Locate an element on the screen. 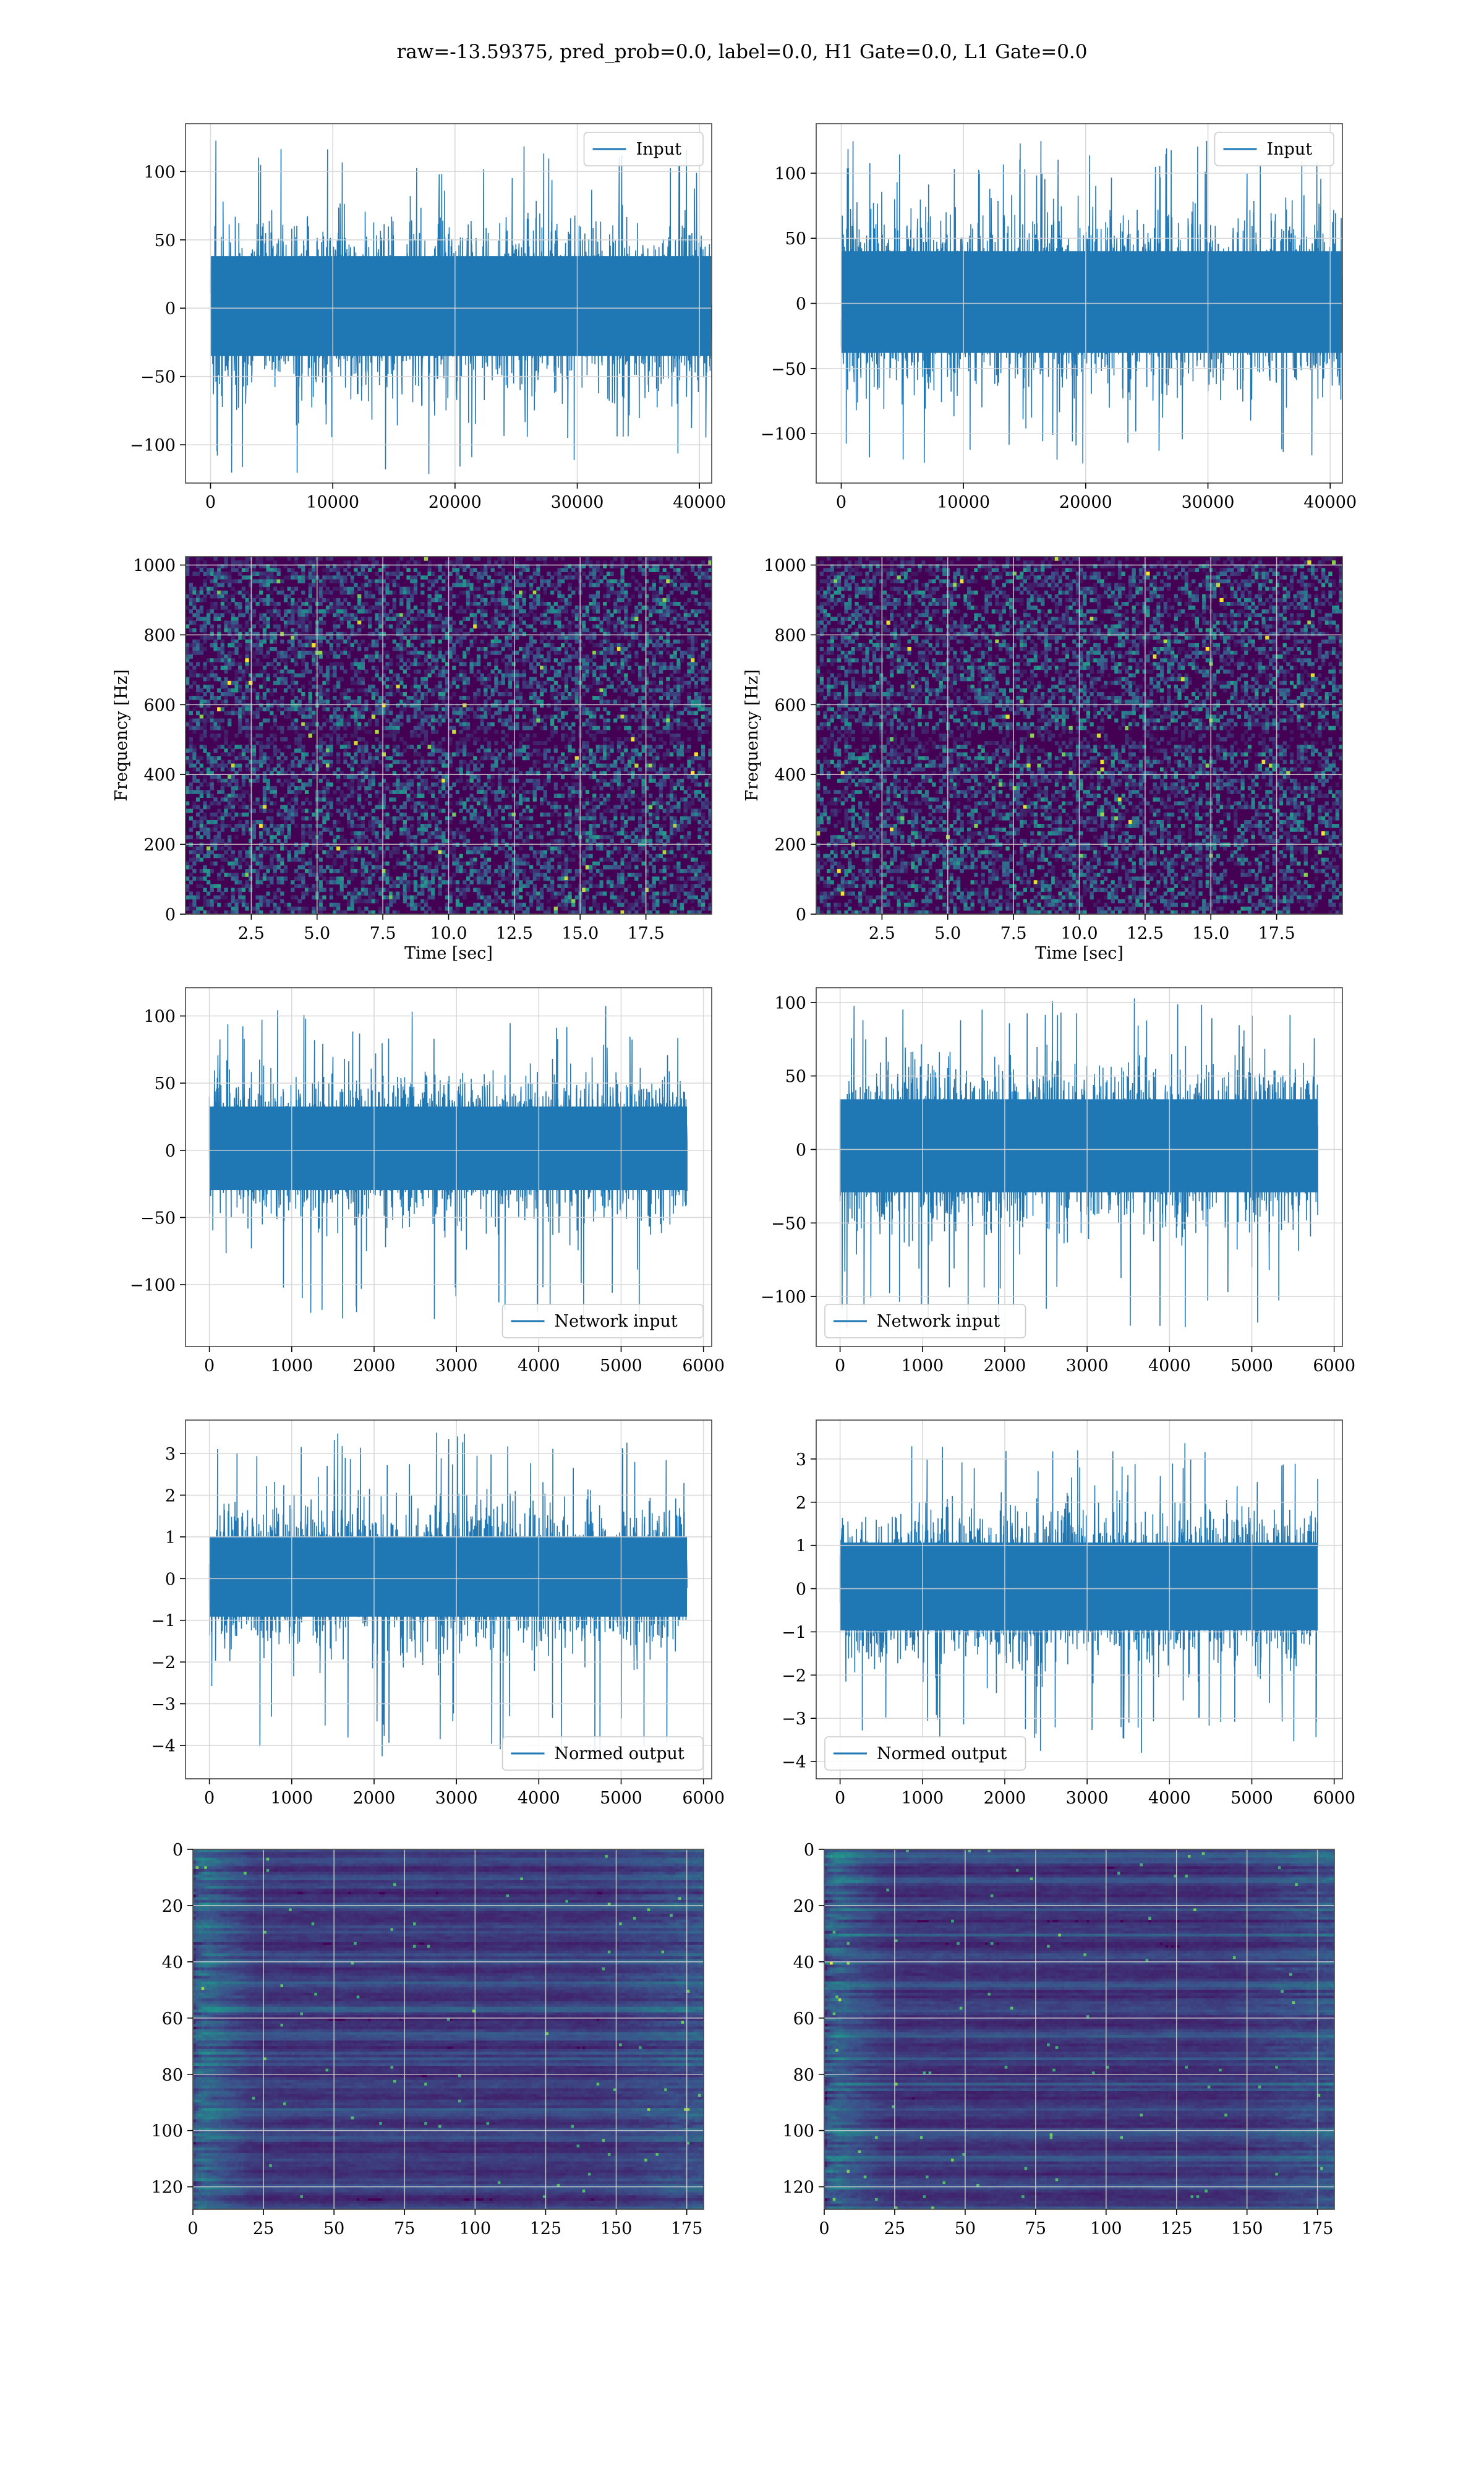 This screenshot has height=2474, width=1484. l1-spectrogram-ytick-label-2: 400 is located at coordinates (790, 775).